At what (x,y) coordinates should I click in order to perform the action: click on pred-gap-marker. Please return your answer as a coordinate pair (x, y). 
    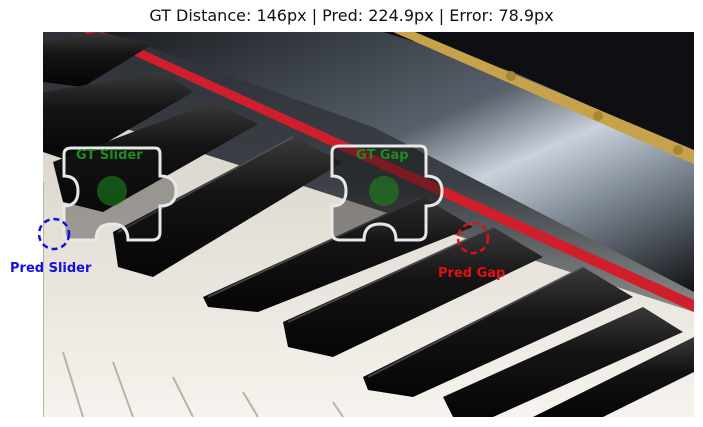
    Looking at the image, I should click on (473, 238).